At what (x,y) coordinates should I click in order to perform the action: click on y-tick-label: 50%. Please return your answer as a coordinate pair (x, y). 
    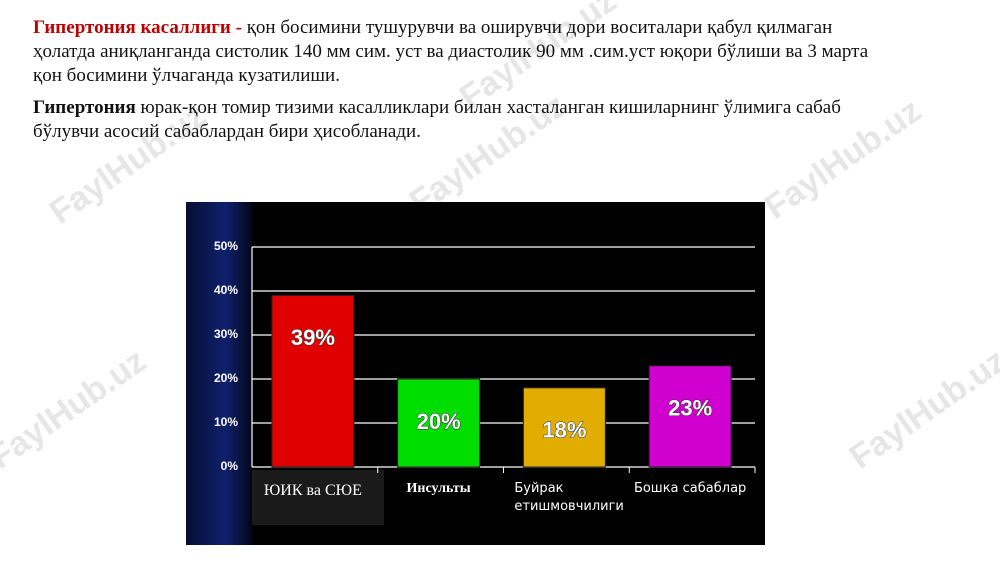
    Looking at the image, I should click on (226, 246).